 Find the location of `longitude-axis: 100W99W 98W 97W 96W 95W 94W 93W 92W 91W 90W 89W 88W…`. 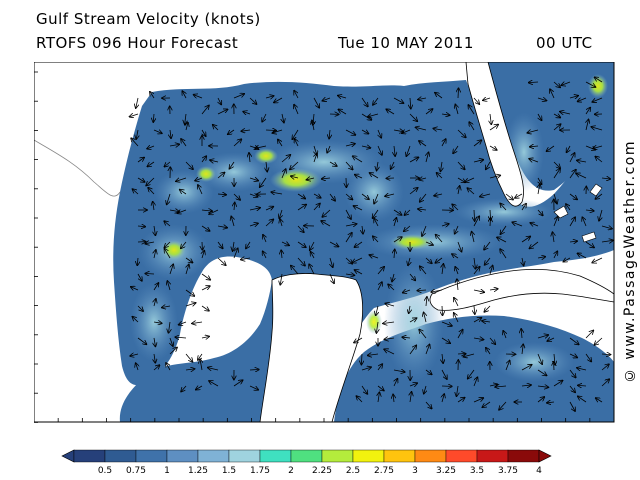

longitude-axis: 100W99W 98W 97W 96W 95W 94W 93W 92W 91W 90W 89W 88W… is located at coordinates (326, 422).